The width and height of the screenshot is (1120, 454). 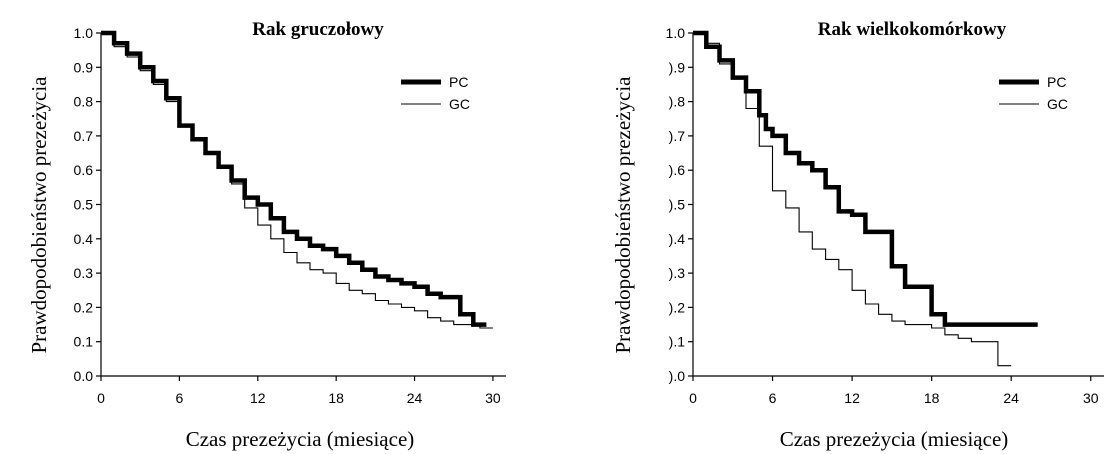 What do you see at coordinates (84, 239) in the screenshot?
I see `y-tick-label: 0.4` at bounding box center [84, 239].